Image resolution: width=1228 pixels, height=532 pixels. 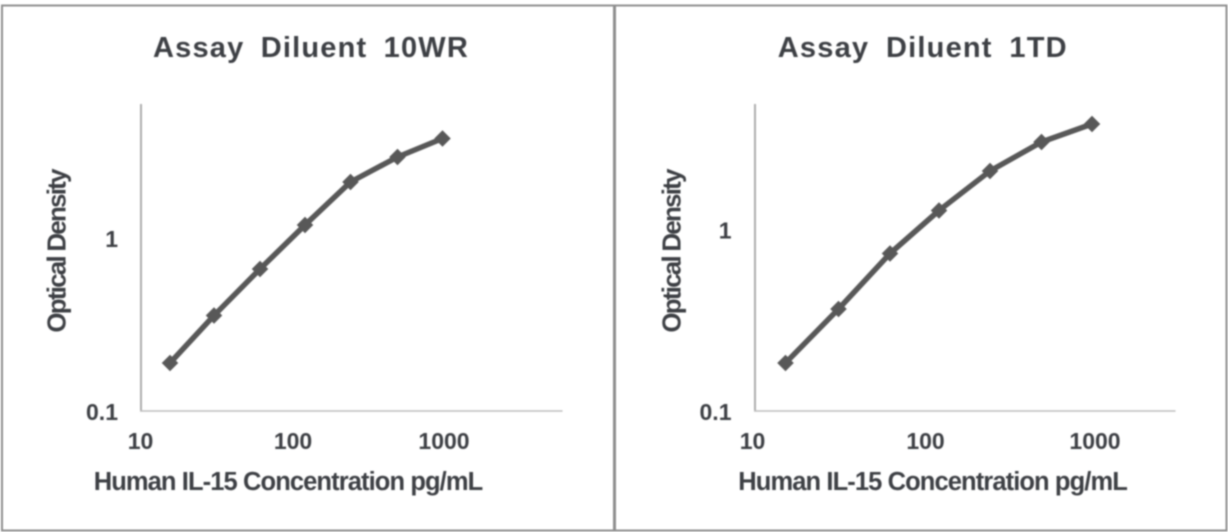 I want to click on svg-text: Assay Diluent 10WR, so click(x=311, y=48).